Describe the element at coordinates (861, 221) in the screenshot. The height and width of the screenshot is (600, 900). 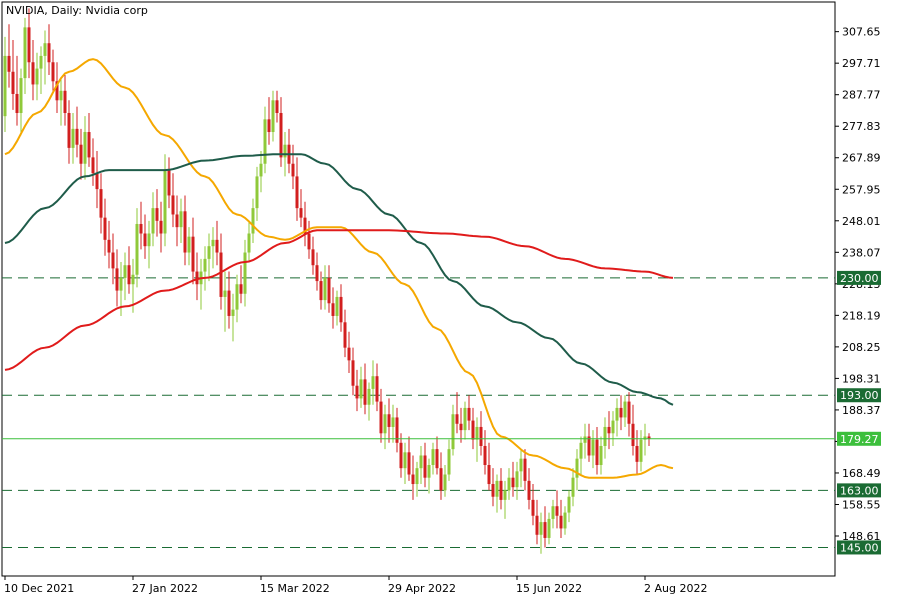
I see `y-tick-label: 248.01` at that location.